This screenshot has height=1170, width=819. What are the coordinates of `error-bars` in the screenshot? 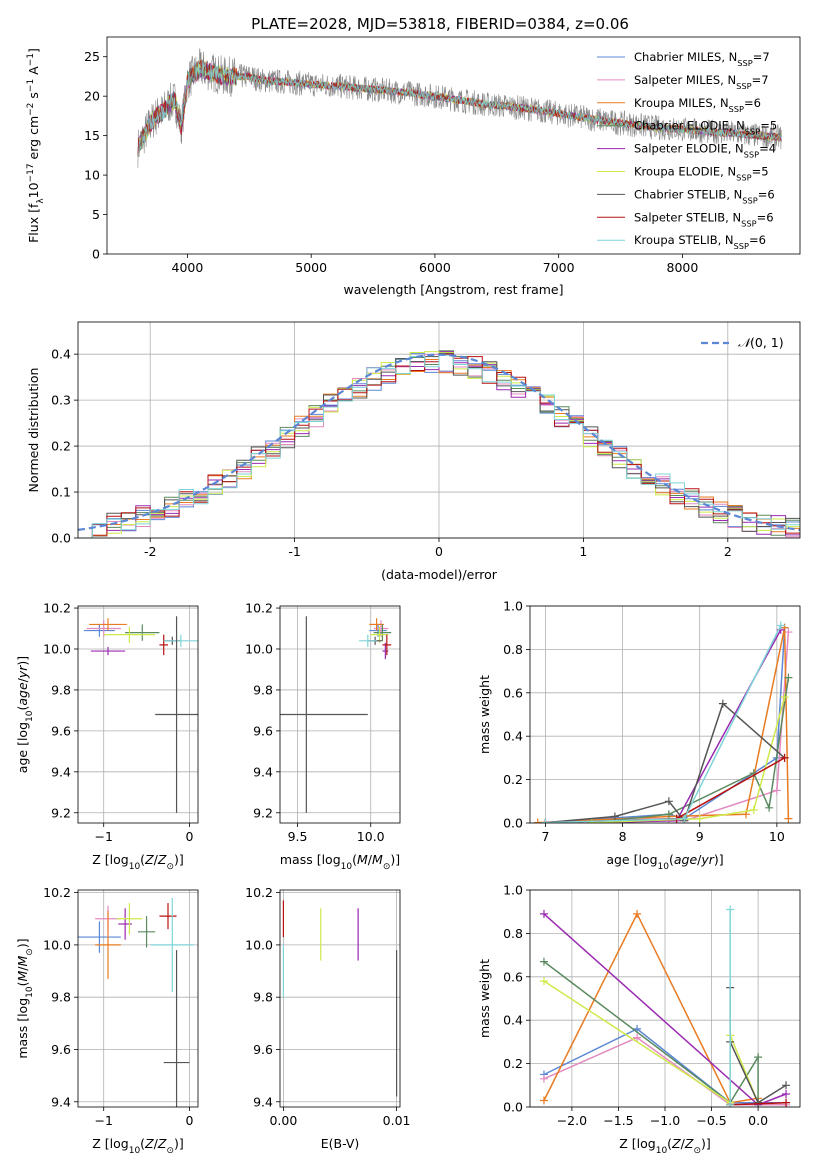 It's located at (136, 1002).